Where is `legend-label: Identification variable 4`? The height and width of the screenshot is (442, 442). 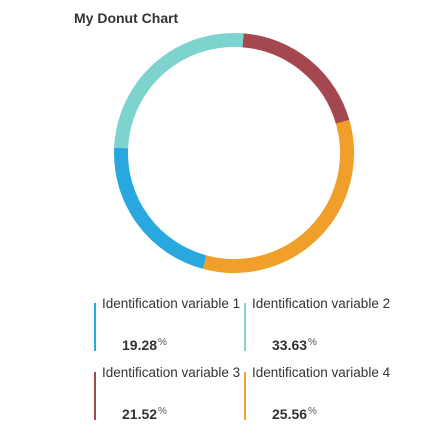
legend-label: Identification variable 4 is located at coordinates (321, 372).